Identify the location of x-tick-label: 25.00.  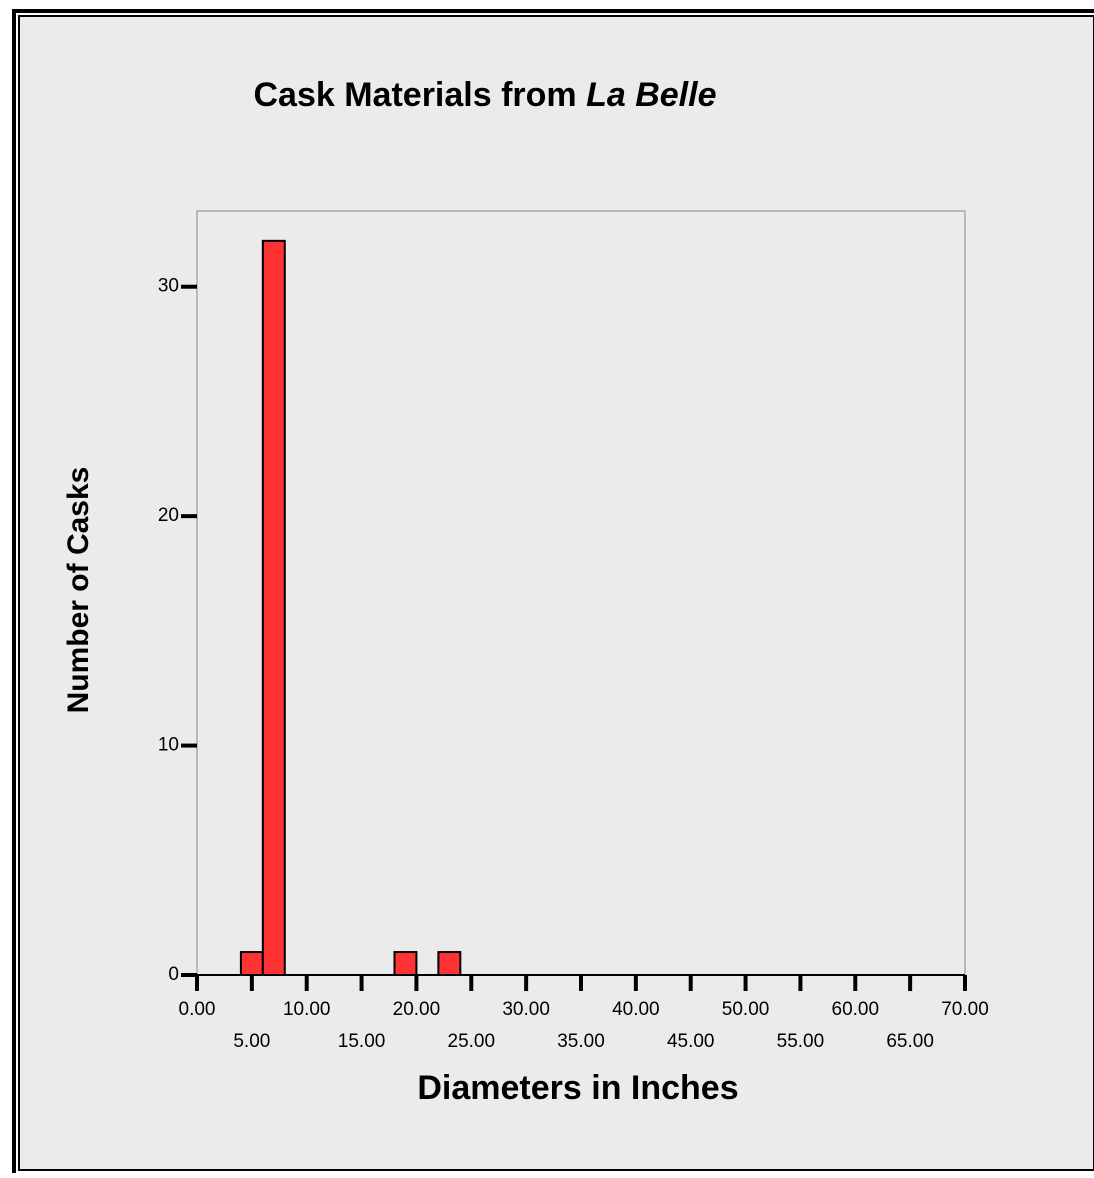
(472, 1041).